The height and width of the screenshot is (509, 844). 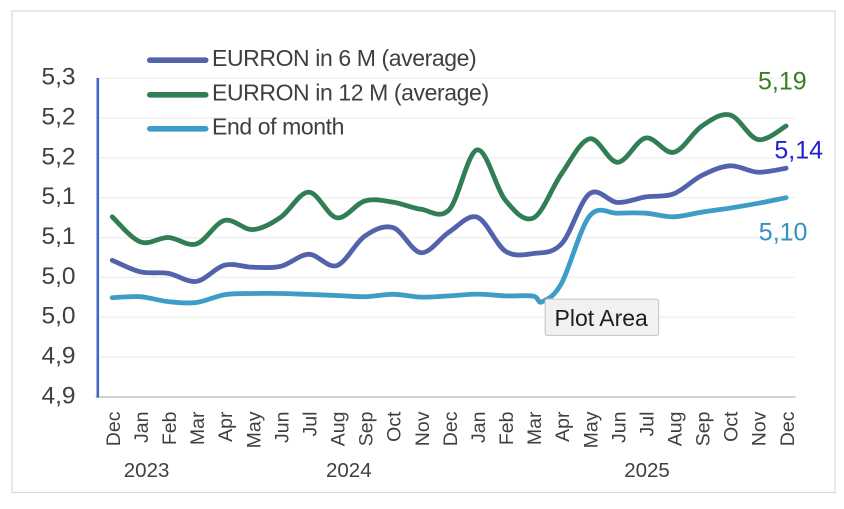 I want to click on svg-text: End of month, so click(x=278, y=127).